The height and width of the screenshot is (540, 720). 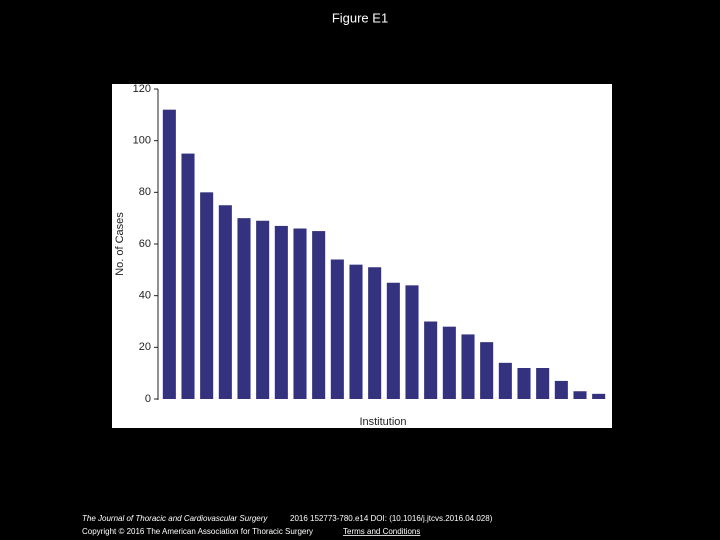 I want to click on y-tick-label: 60, so click(x=145, y=244).